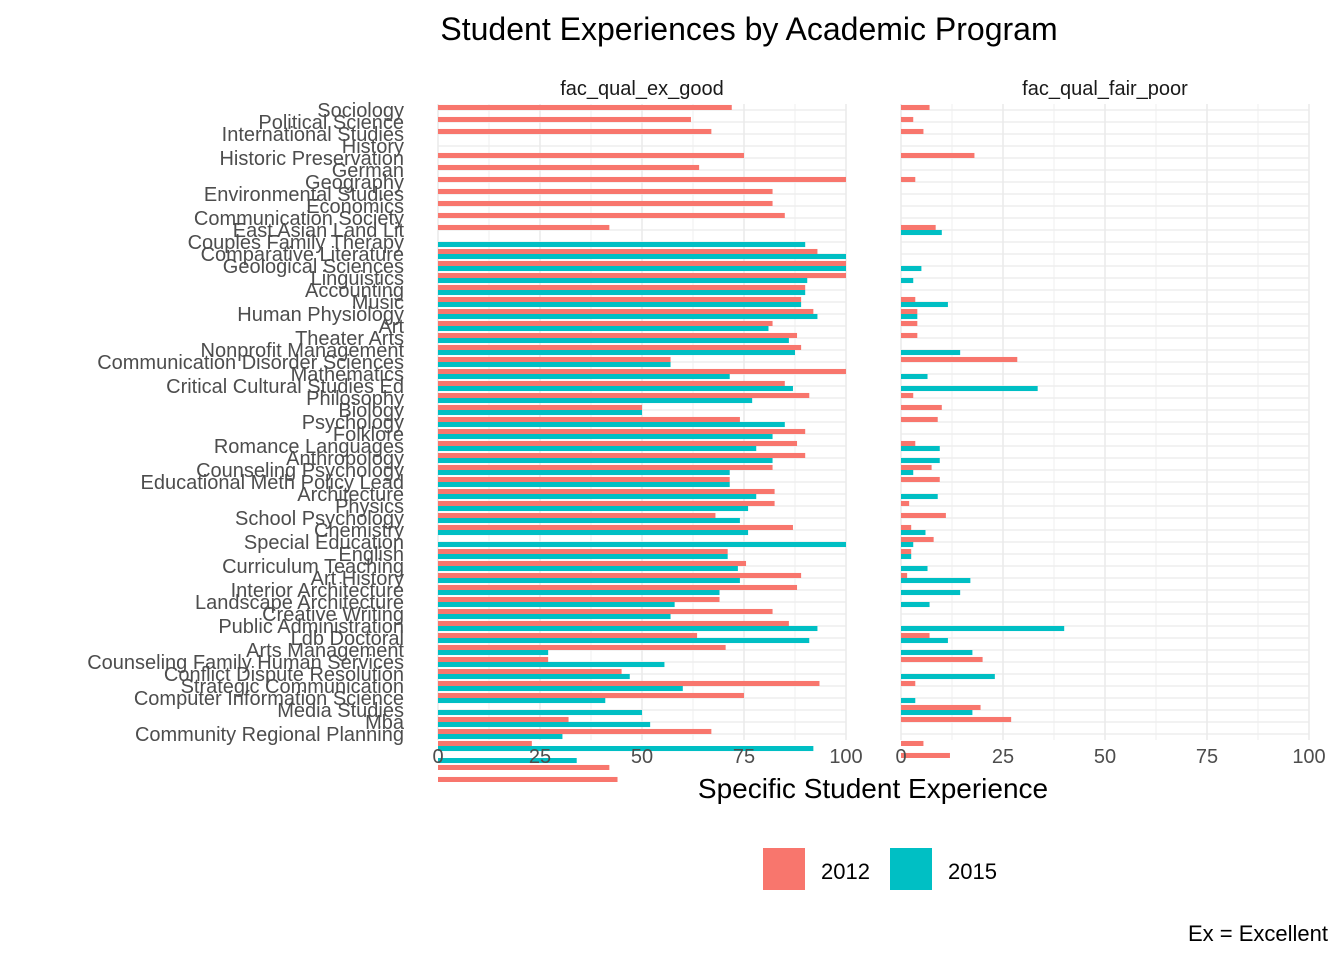  What do you see at coordinates (1105, 89) in the screenshot?
I see `panel-strip-label: fac_qual_fair_poor` at bounding box center [1105, 89].